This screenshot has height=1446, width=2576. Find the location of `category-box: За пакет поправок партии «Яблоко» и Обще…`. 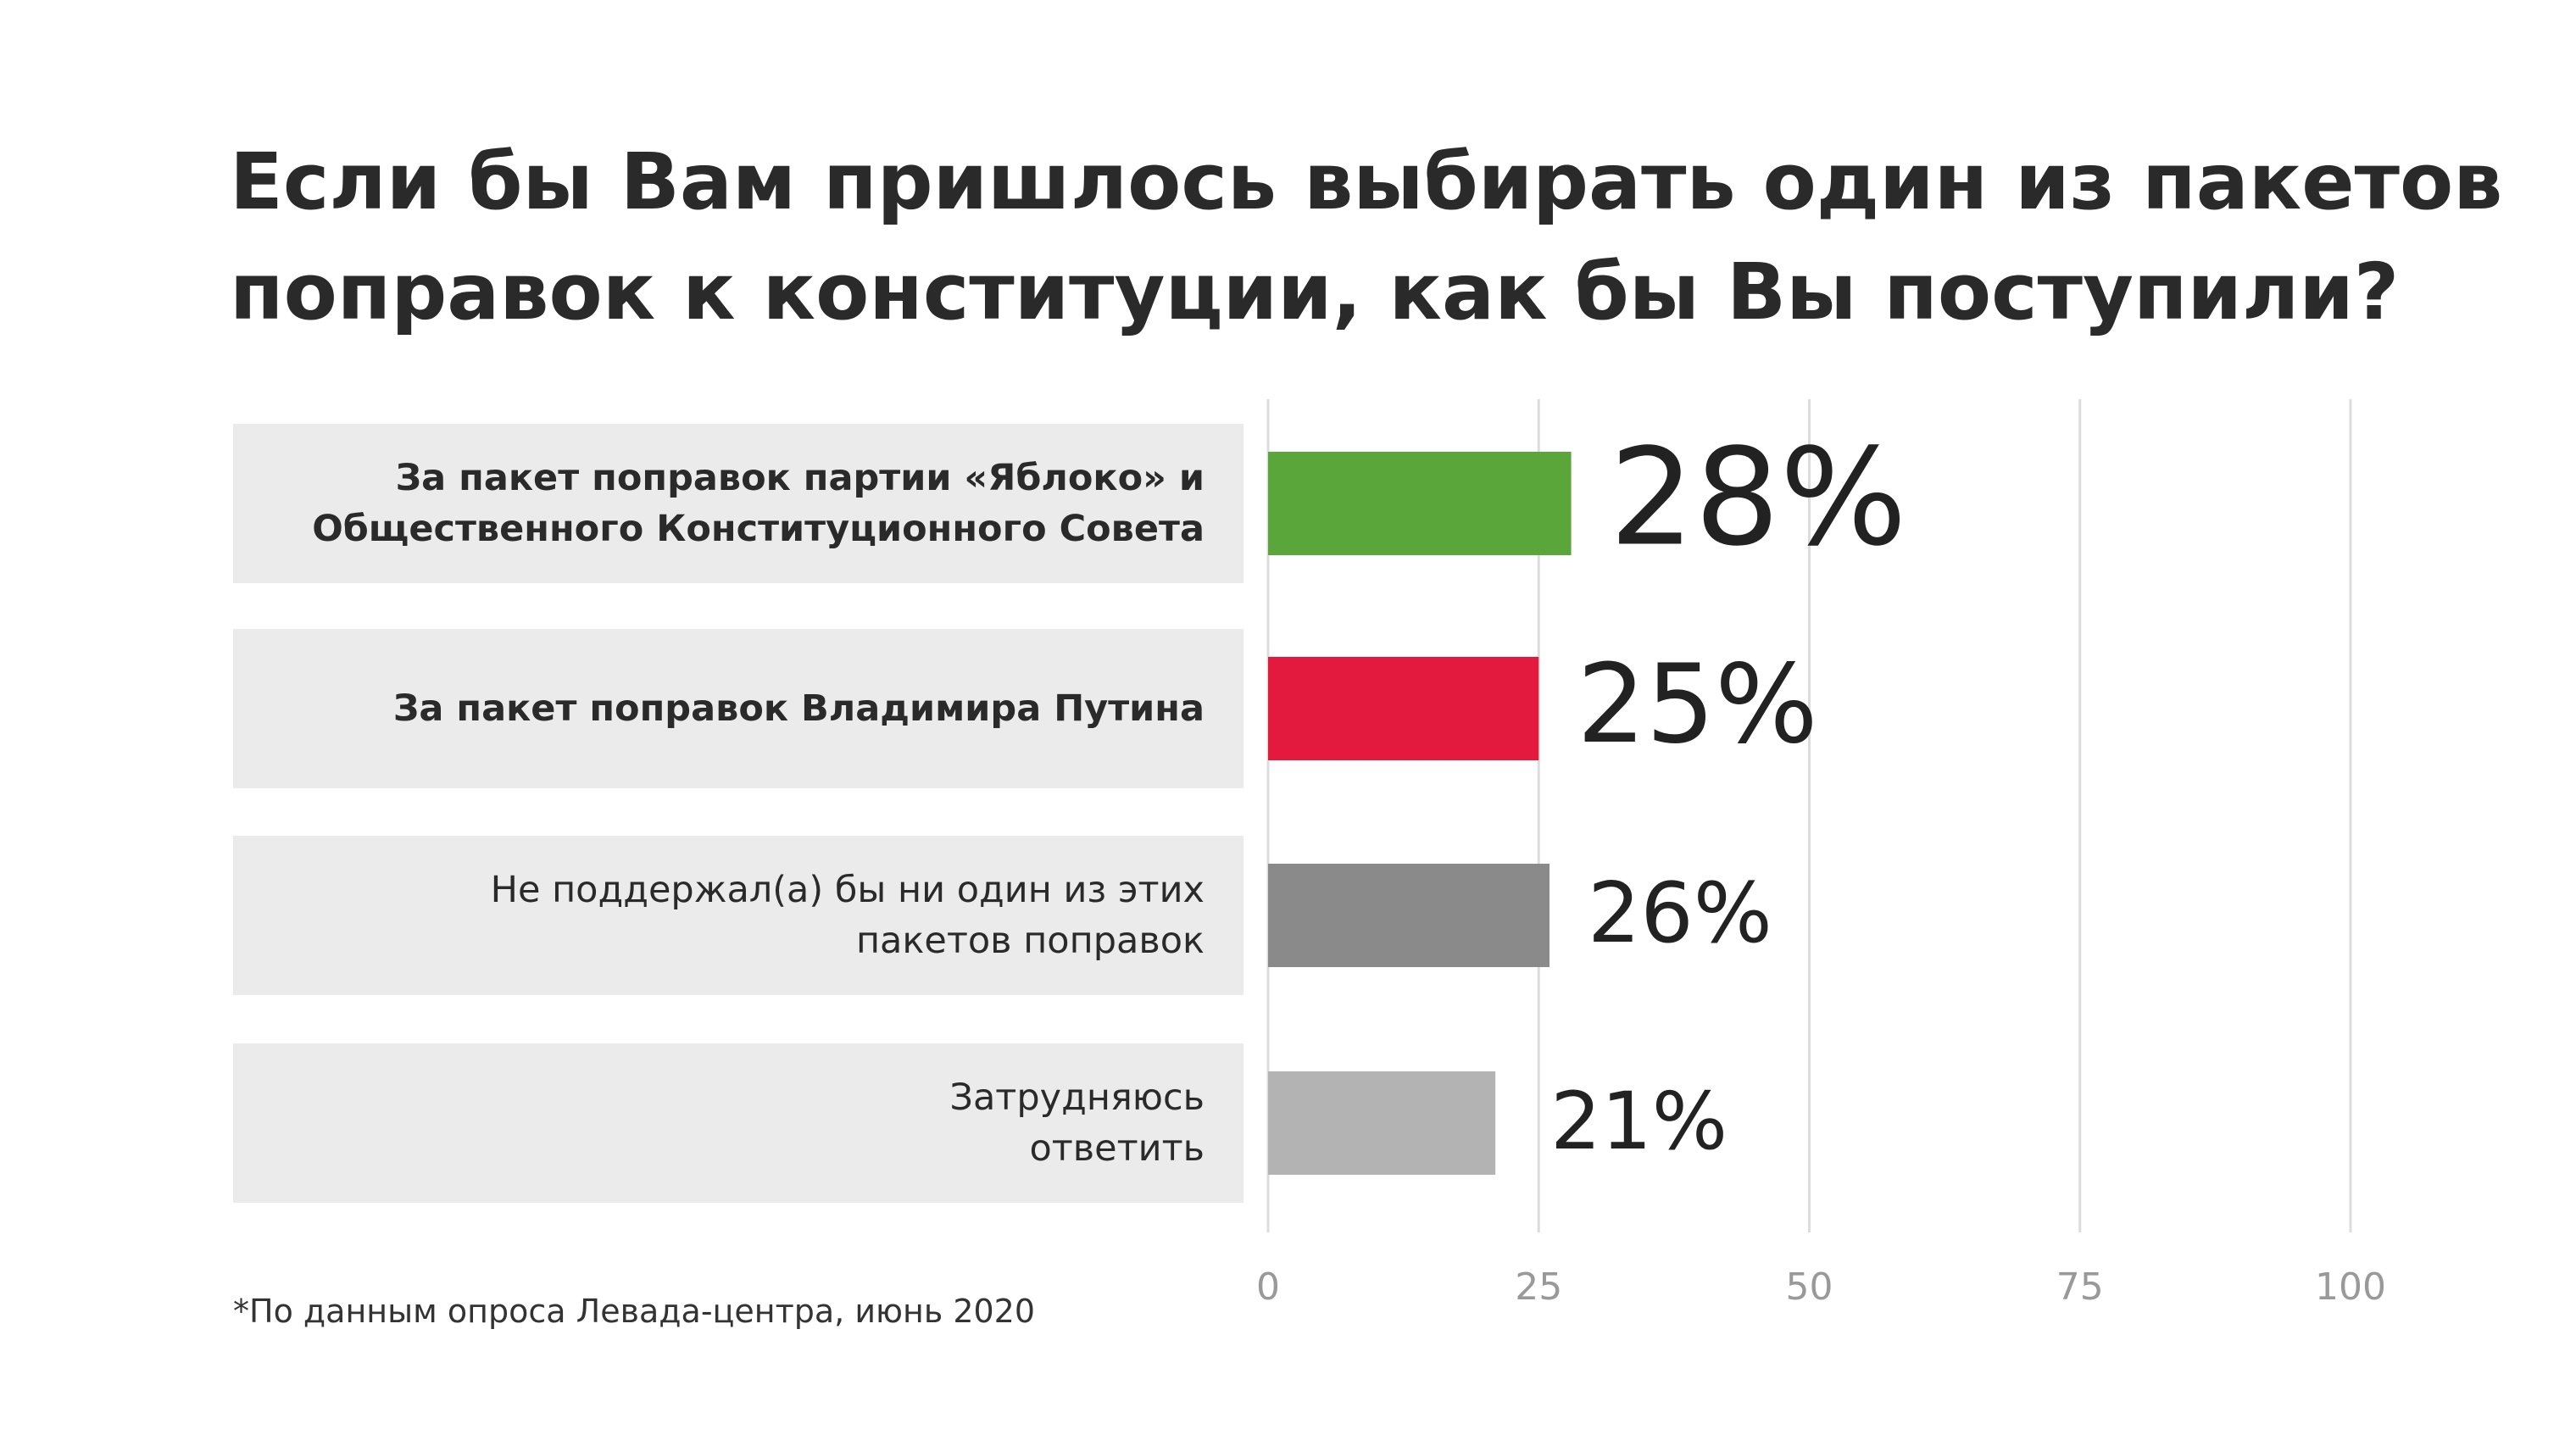

category-box: За пакет поправок партии «Яблоко» и Обще… is located at coordinates (738, 503).